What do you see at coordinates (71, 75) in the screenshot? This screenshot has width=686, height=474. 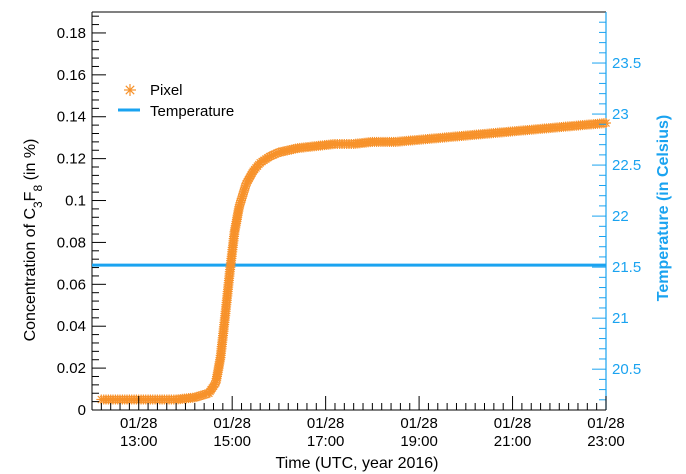 I see `y-tick-label: 0.16` at bounding box center [71, 75].